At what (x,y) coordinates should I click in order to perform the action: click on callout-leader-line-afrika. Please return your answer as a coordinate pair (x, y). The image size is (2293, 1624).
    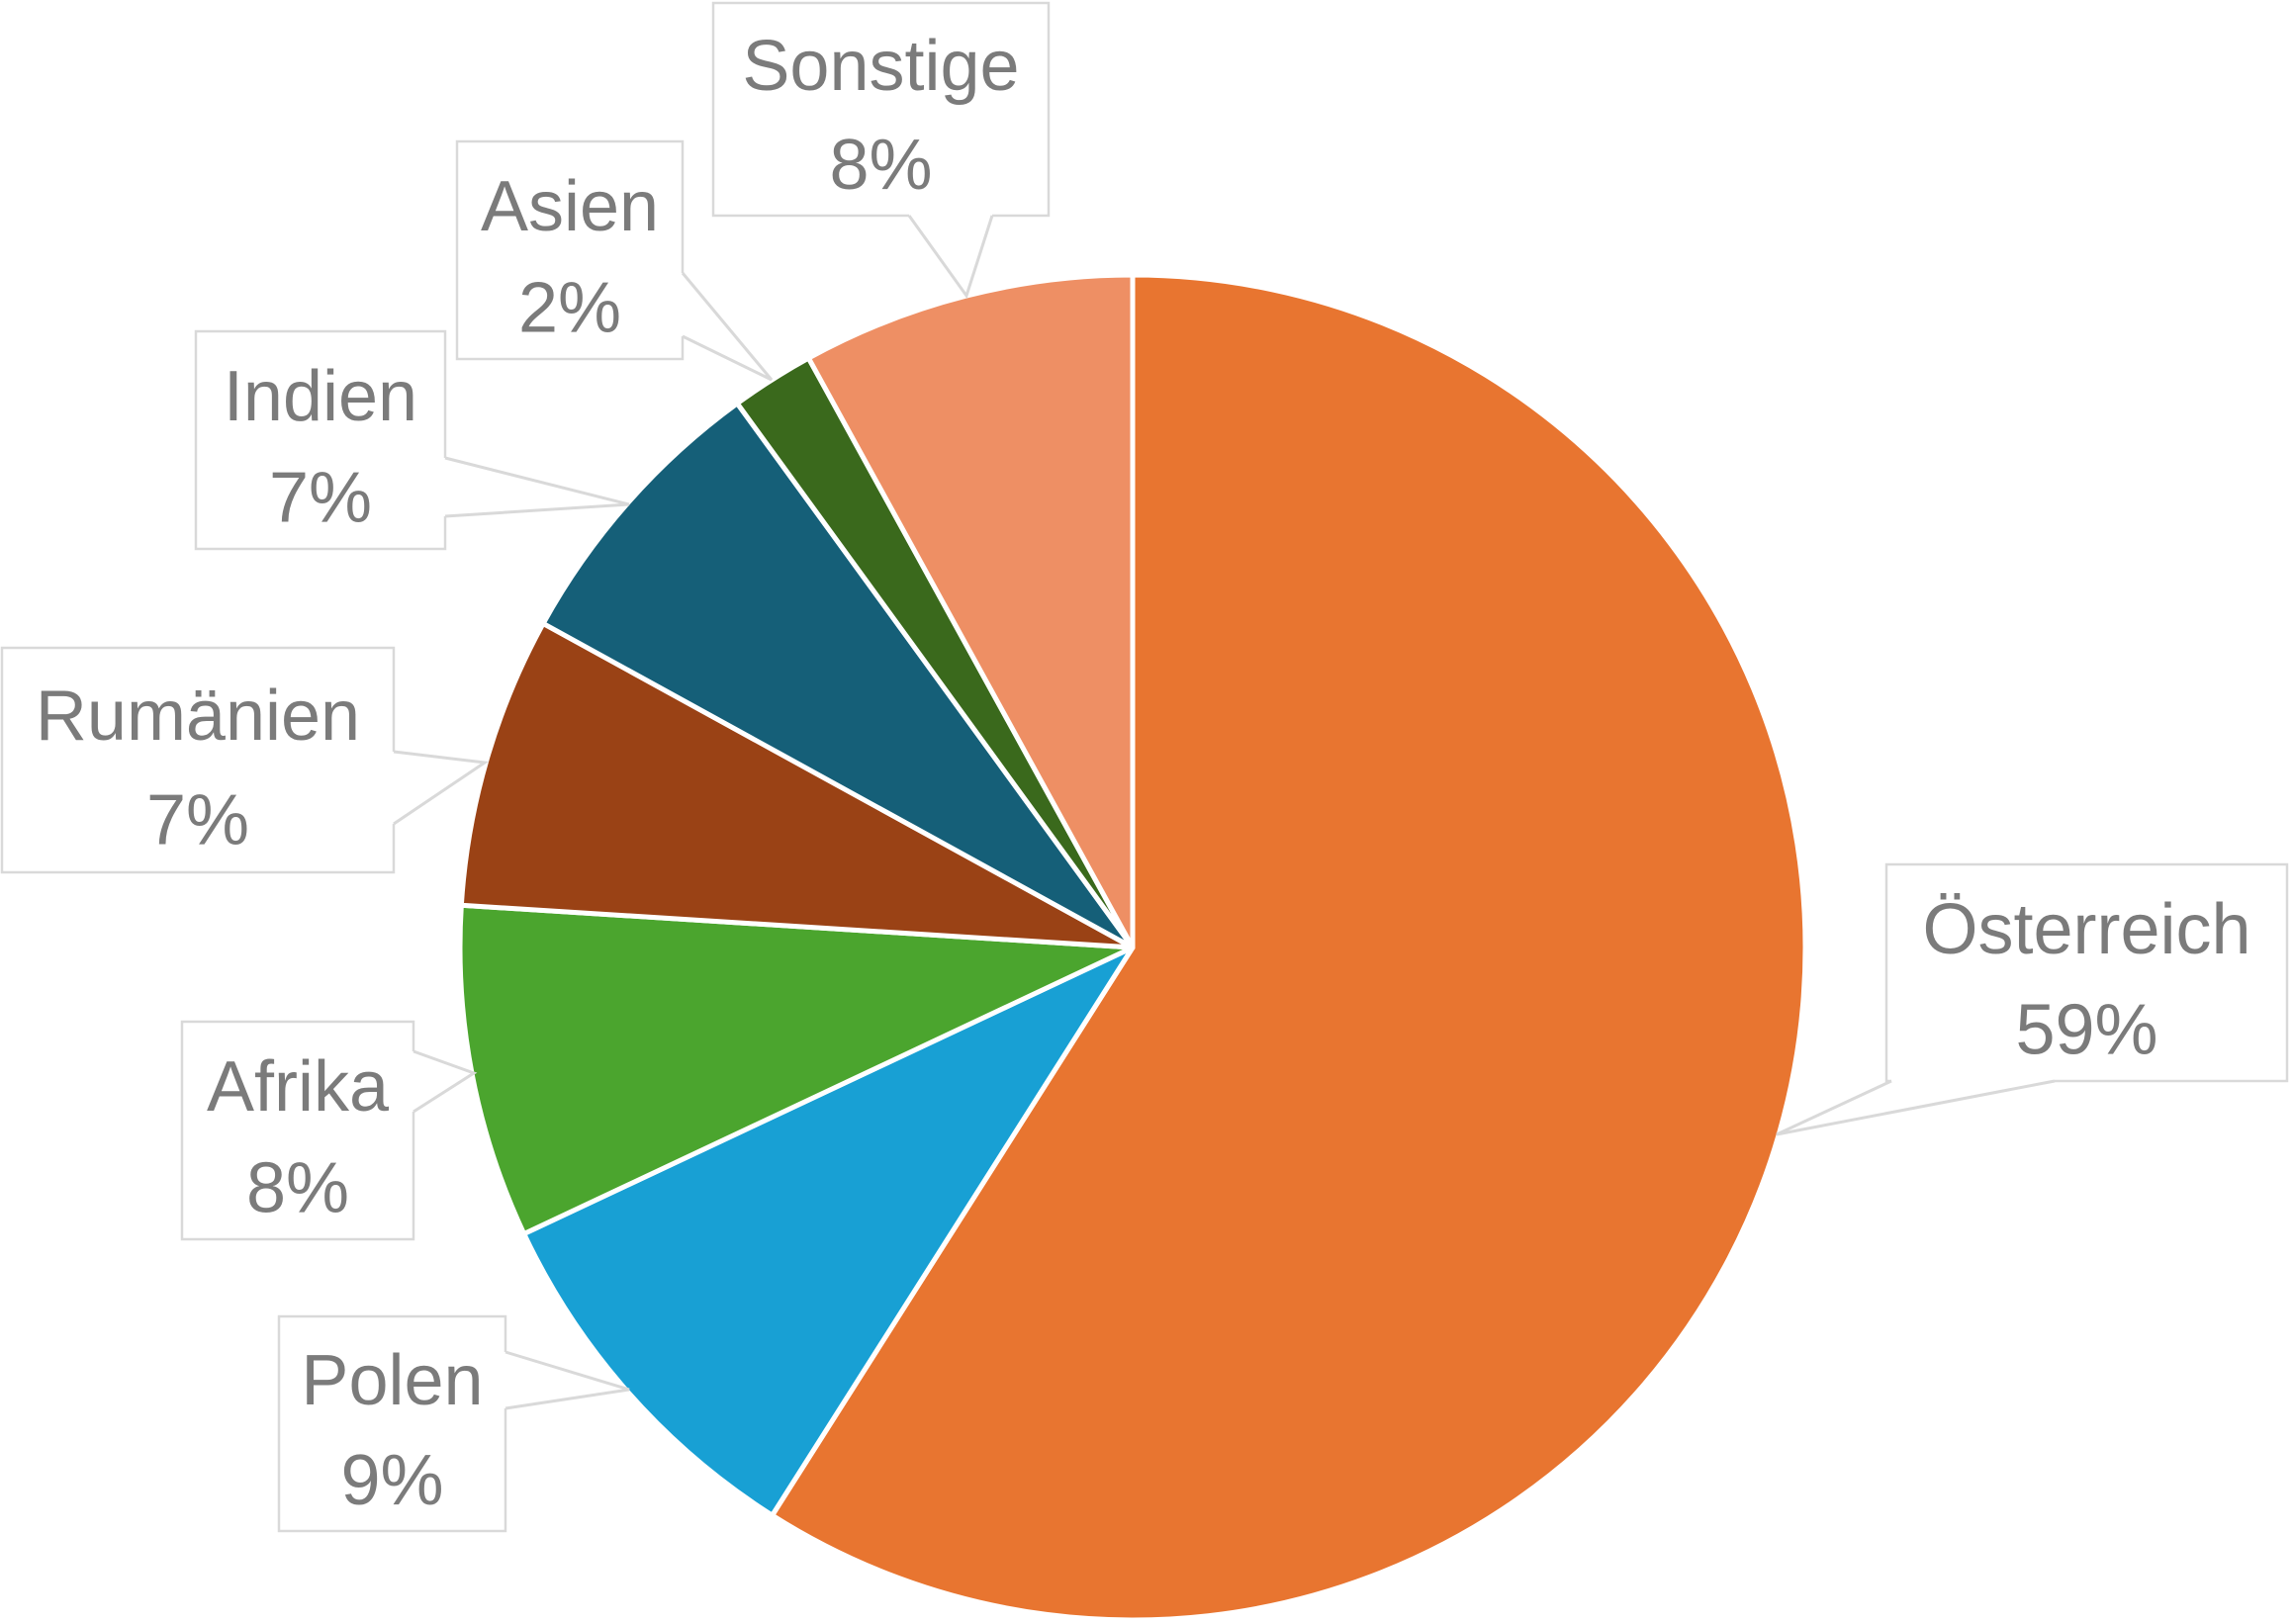
    Looking at the image, I should click on (445, 1081).